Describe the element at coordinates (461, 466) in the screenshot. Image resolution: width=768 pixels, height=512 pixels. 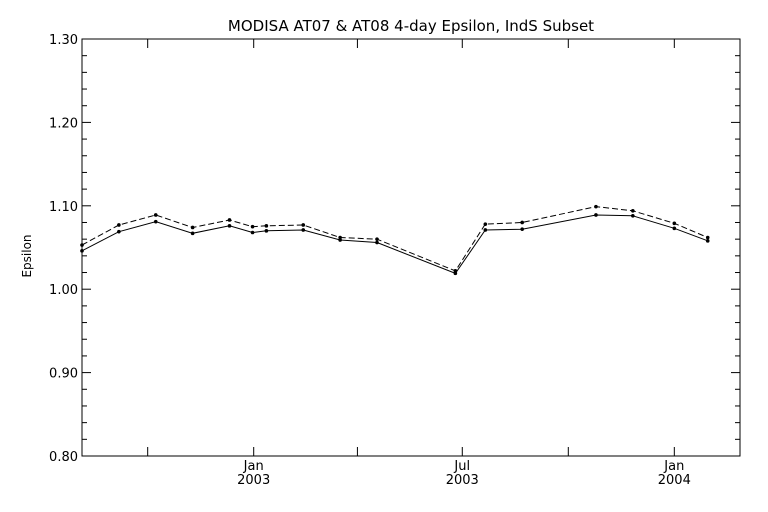
I see `x-tick-label-month: Jul` at that location.